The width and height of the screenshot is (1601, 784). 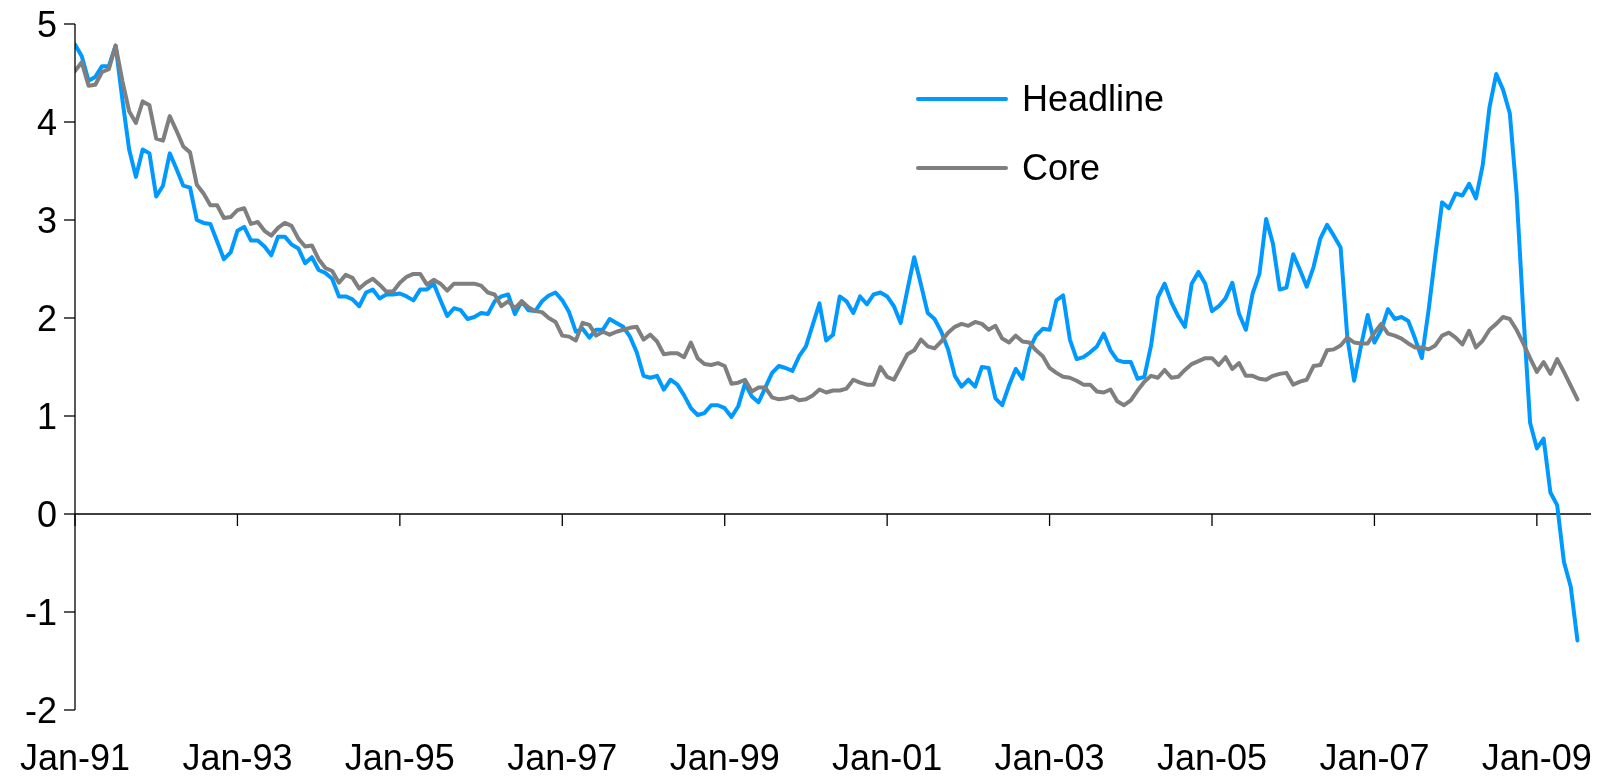 What do you see at coordinates (887, 757) in the screenshot?
I see `x-tick-label: Jan-01` at bounding box center [887, 757].